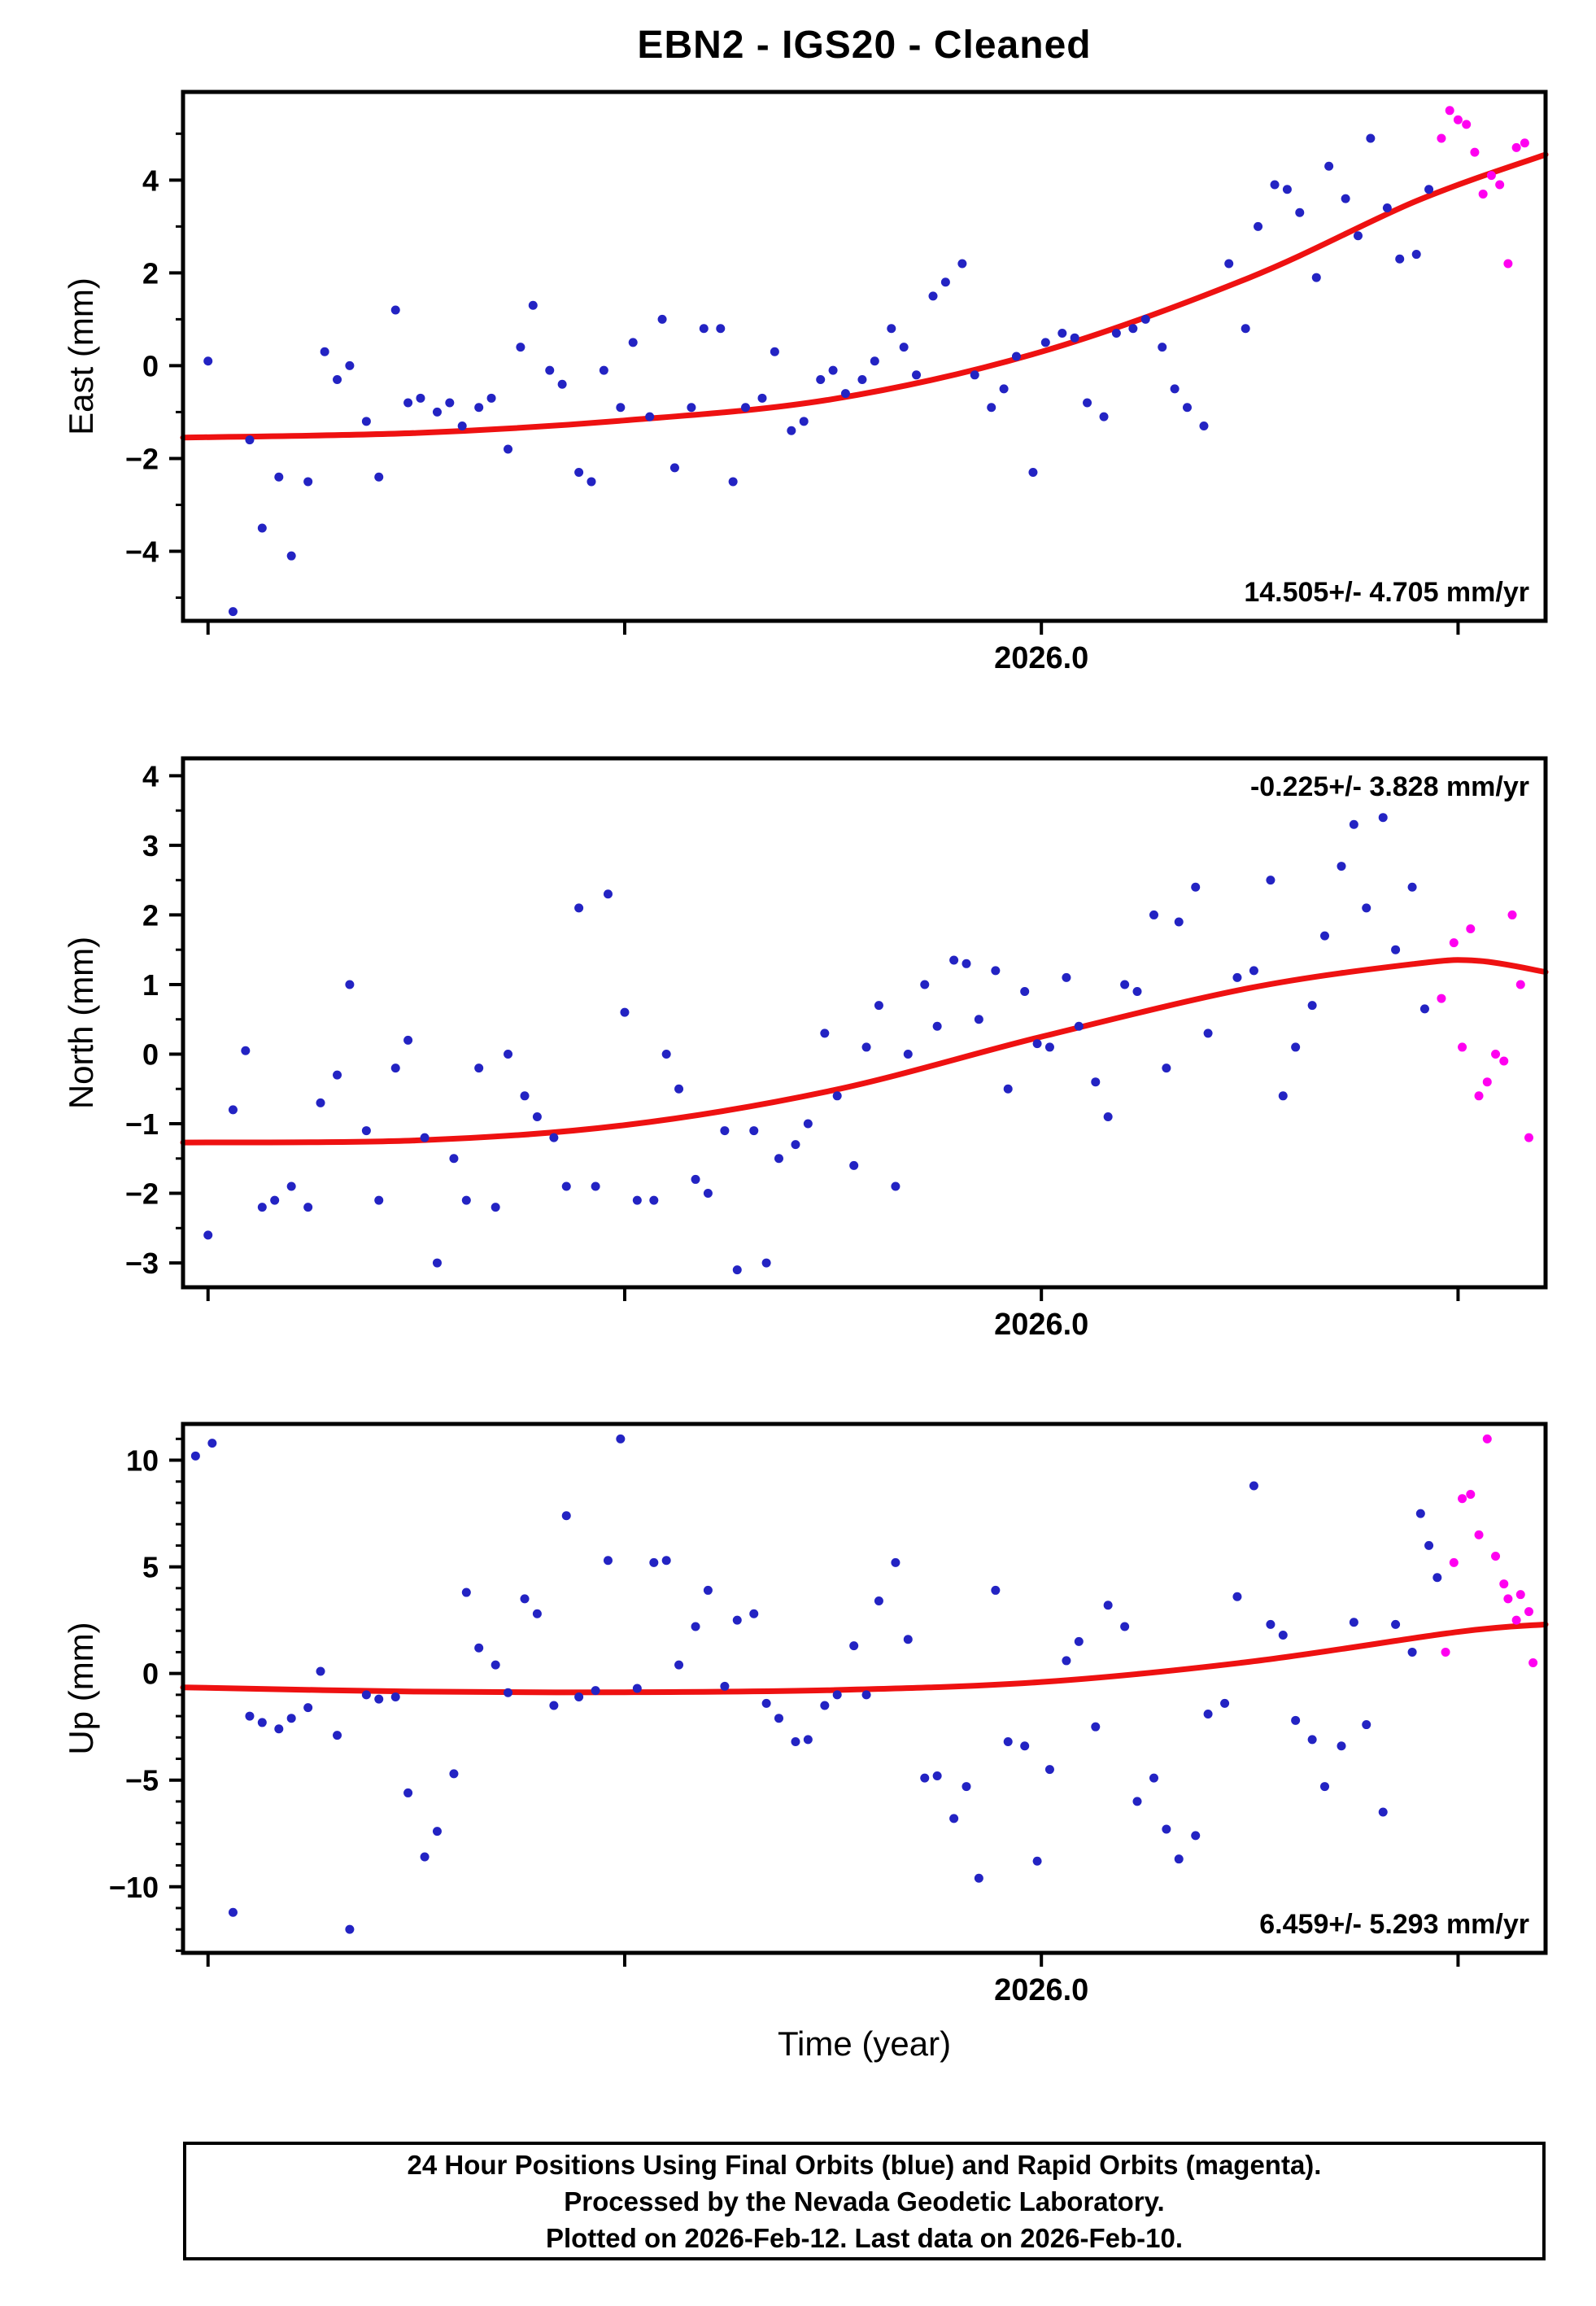 Image resolution: width=1596 pixels, height=2306 pixels. What do you see at coordinates (1386, 592) in the screenshot?
I see `rate-annotation: 14.505+/- 4.705 mm/yr` at bounding box center [1386, 592].